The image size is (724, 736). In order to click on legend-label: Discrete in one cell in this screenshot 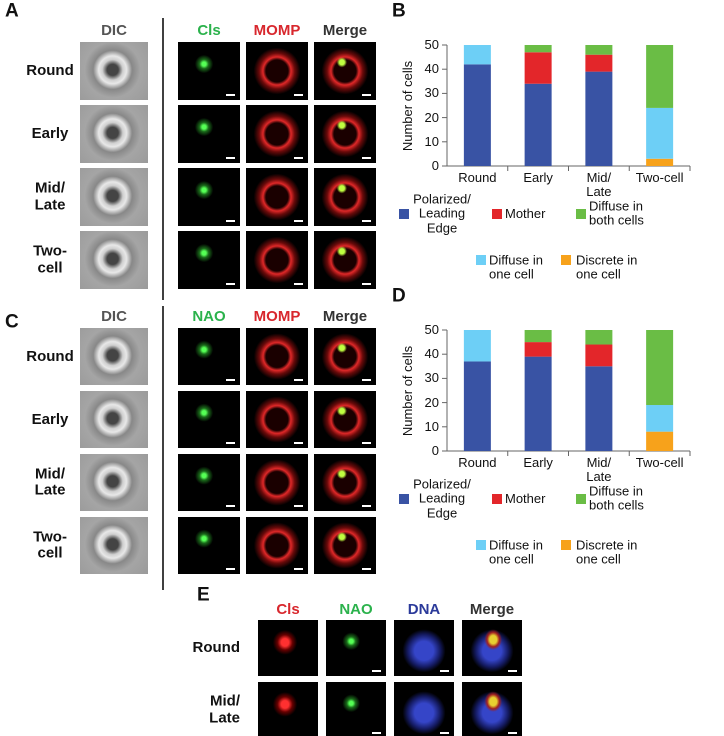, I will do `click(607, 267)`.